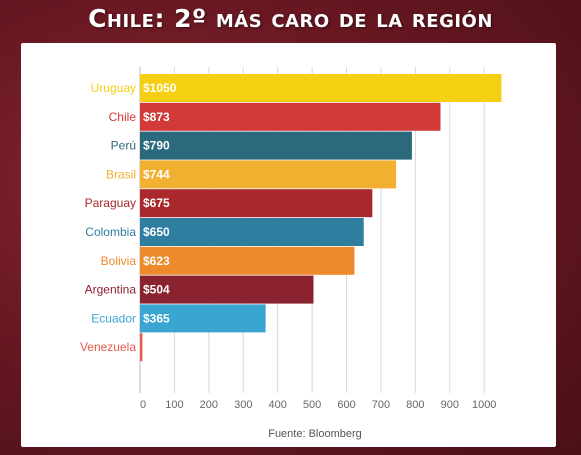 This screenshot has width=581, height=455. I want to click on x-tick-label: 400, so click(278, 405).